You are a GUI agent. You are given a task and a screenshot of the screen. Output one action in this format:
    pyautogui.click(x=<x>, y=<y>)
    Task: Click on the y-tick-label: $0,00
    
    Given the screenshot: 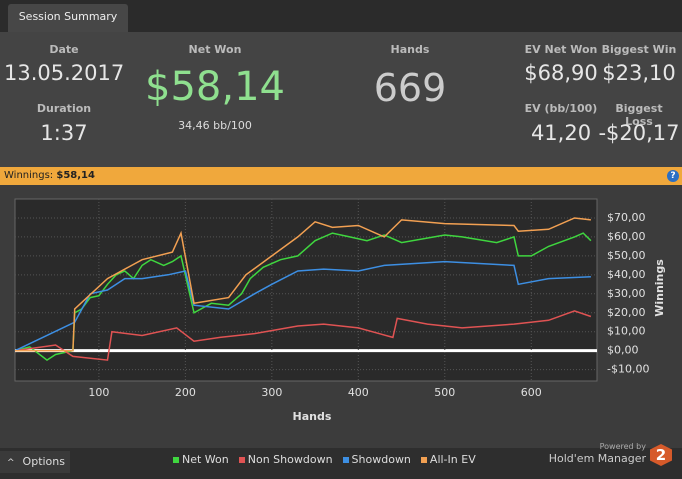 What is the action you would take?
    pyautogui.click(x=623, y=350)
    